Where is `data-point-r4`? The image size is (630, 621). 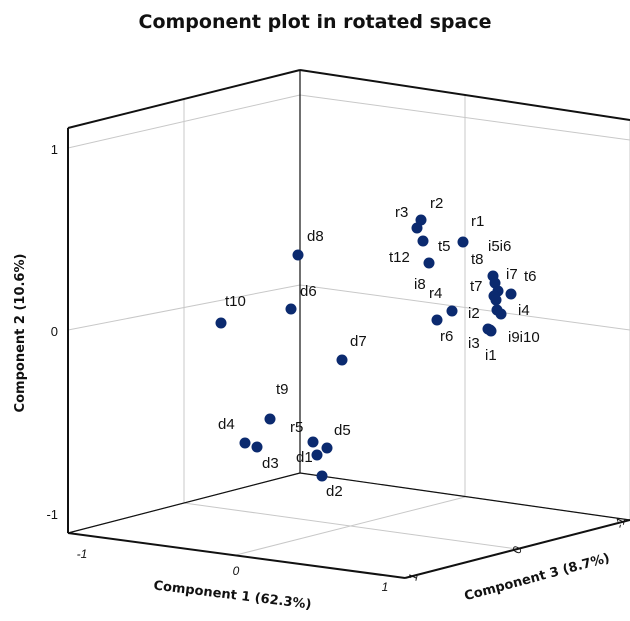 data-point-r4 is located at coordinates (452, 311).